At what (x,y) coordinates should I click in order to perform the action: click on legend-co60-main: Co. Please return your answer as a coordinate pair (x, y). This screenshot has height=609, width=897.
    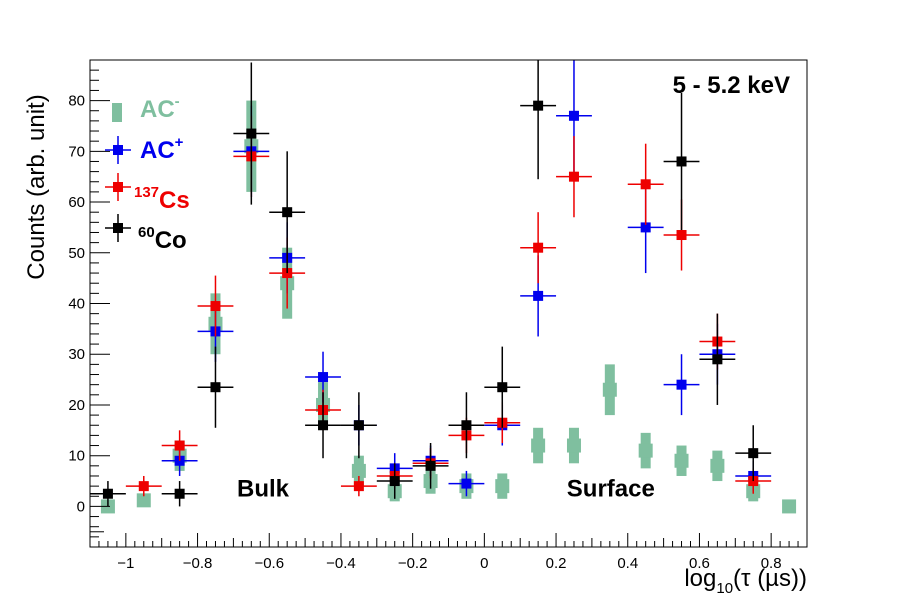
    Looking at the image, I should click on (171, 240).